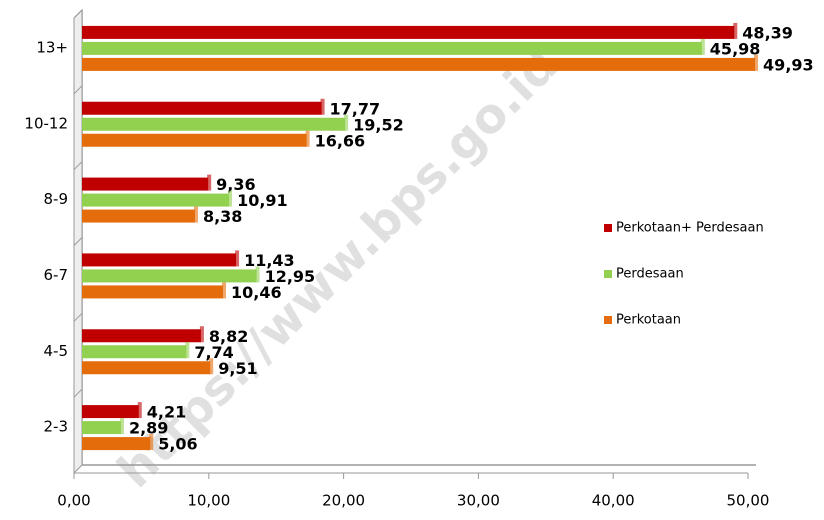  What do you see at coordinates (269, 260) in the screenshot?
I see `value-label: 11,43` at bounding box center [269, 260].